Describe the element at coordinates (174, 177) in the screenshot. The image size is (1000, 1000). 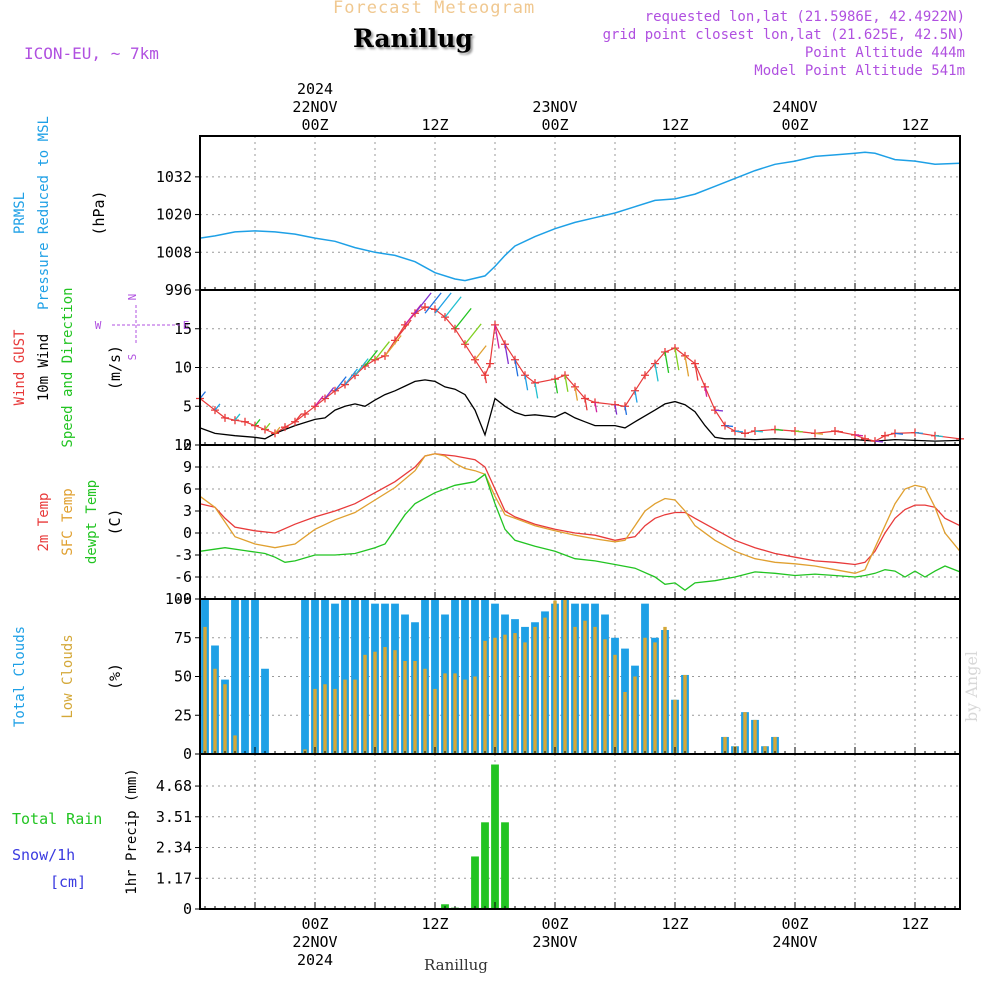
I see `pressure-ytick-label: 1032` at that location.